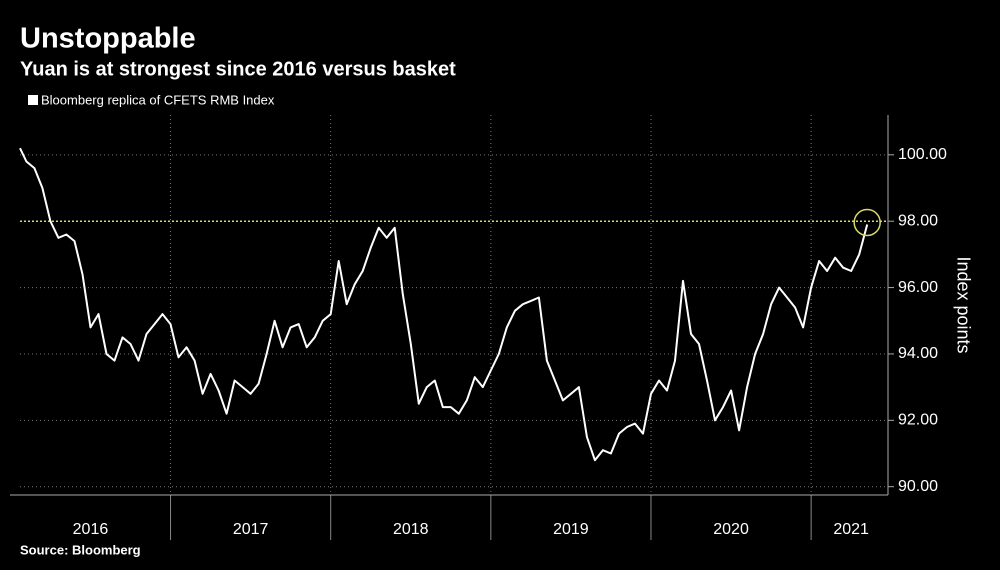 The width and height of the screenshot is (1000, 570). Describe the element at coordinates (251, 529) in the screenshot. I see `x-tick-label: 2017` at that location.